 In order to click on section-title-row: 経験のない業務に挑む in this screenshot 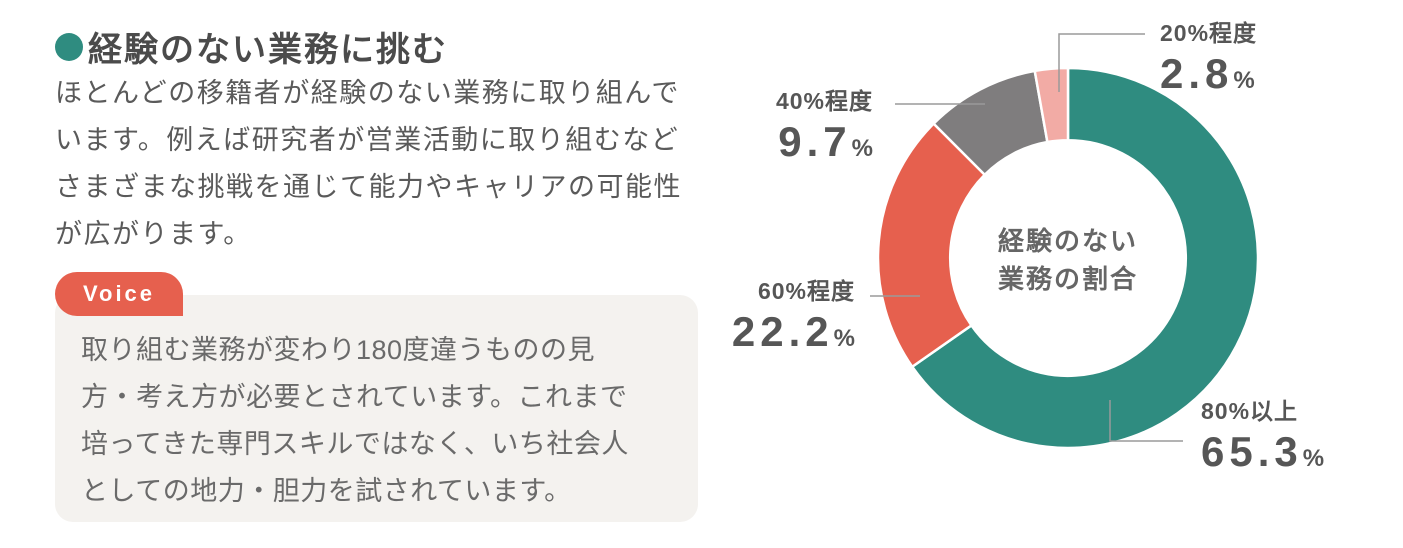, I will do `click(251, 46)`.